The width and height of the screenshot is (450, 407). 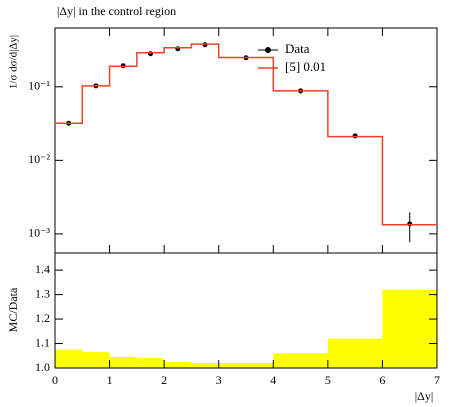 What do you see at coordinates (39, 159) in the screenshot?
I see `y-tick-label: 10⁻²` at bounding box center [39, 159].